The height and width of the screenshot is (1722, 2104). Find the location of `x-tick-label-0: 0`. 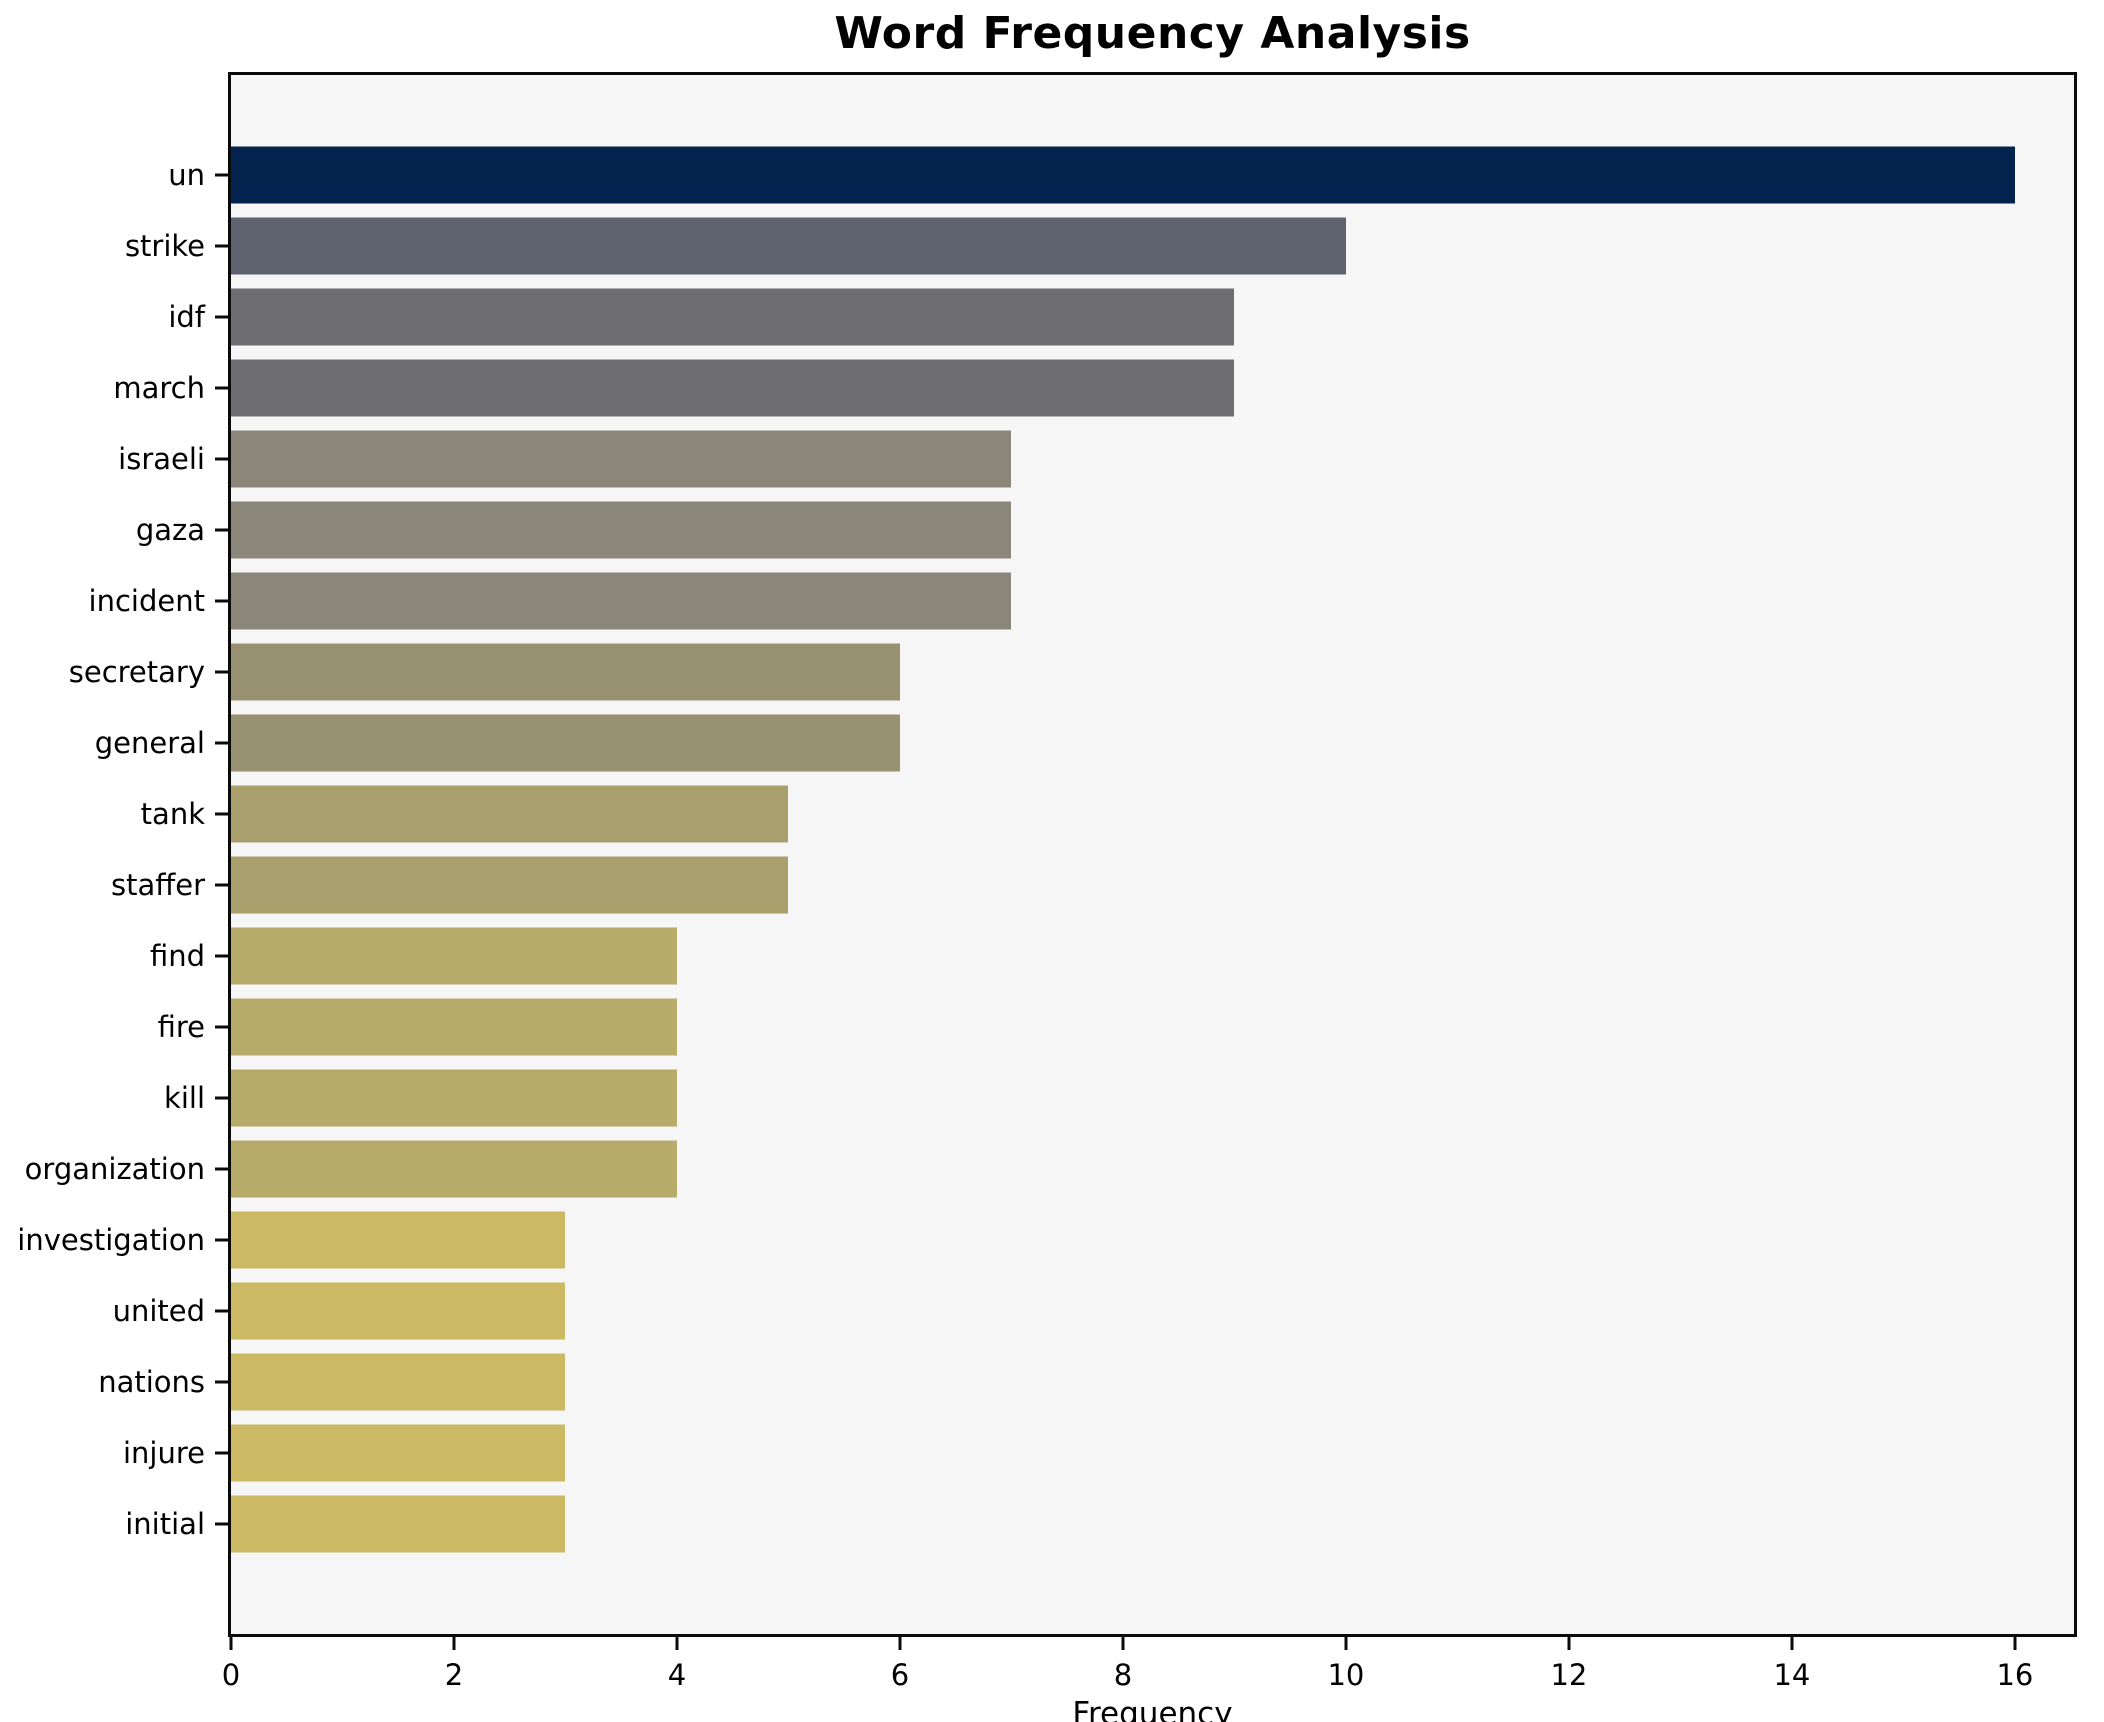

x-tick-label-0: 0 is located at coordinates (231, 1675).